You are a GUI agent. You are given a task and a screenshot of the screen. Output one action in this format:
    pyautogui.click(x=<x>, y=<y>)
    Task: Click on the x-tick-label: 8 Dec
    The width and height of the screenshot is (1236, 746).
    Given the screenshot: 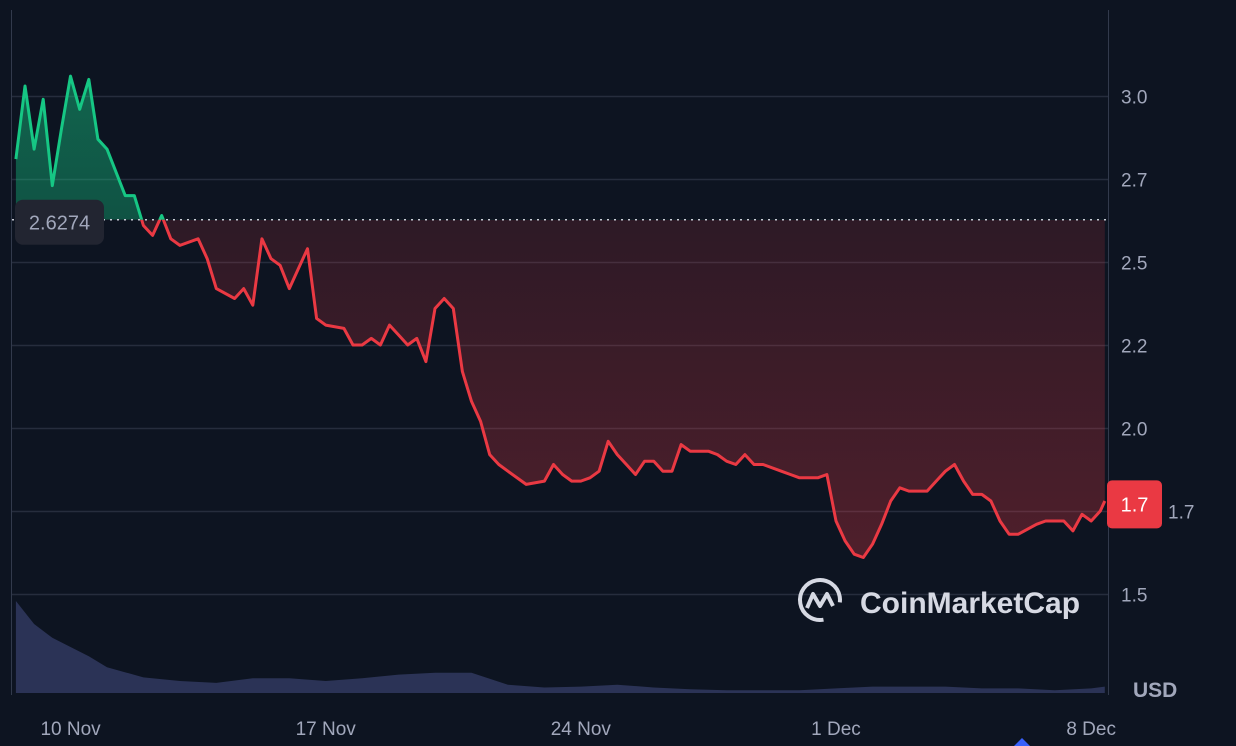 What is the action you would take?
    pyautogui.click(x=1091, y=729)
    